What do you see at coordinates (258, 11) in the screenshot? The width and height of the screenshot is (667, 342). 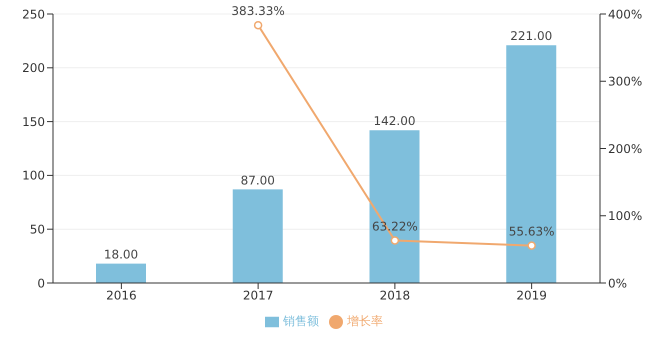 I see `data-label: 383.33%` at bounding box center [258, 11].